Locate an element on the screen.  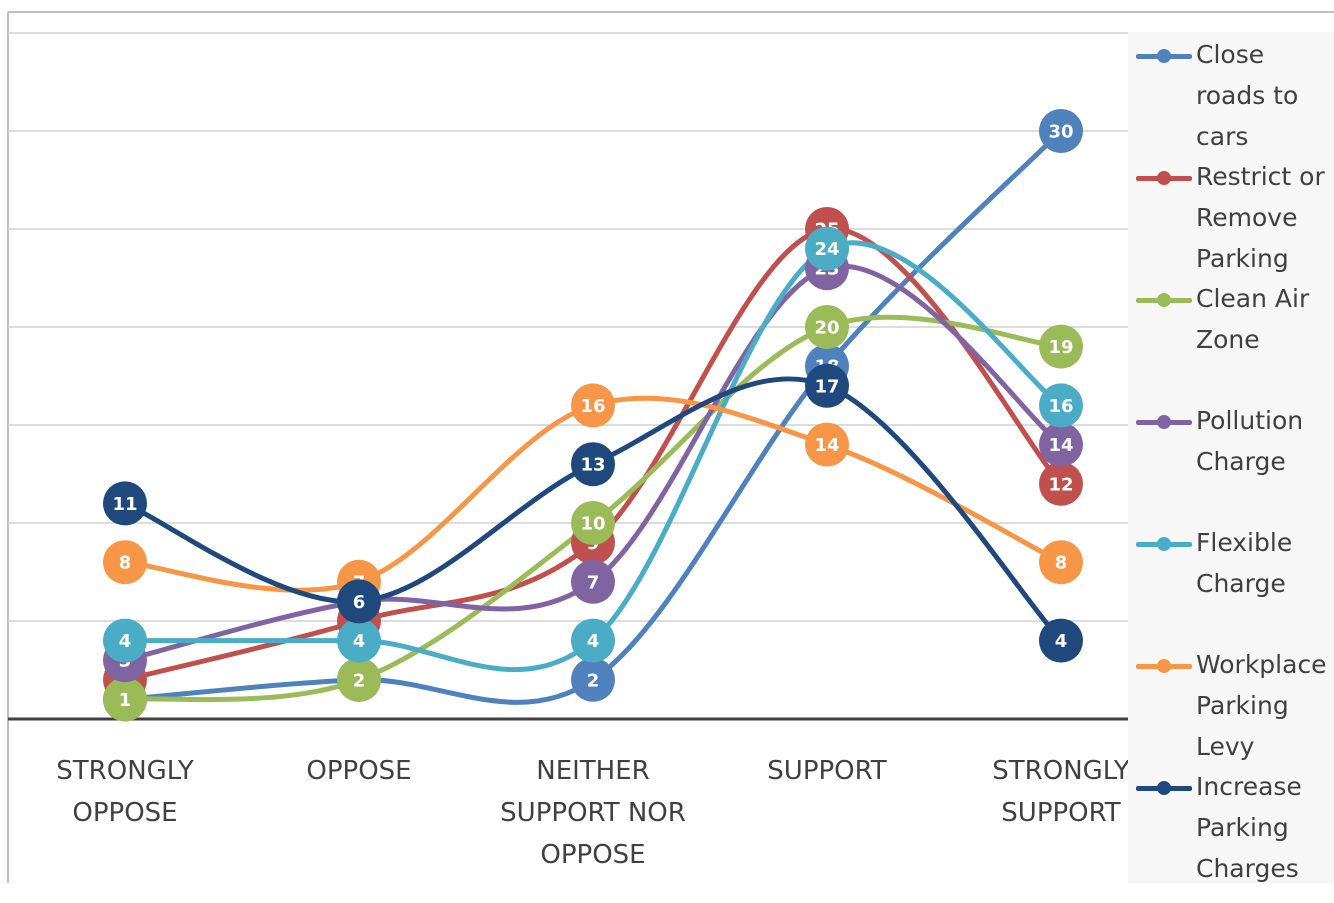
legend-label: Close roads to cars is located at coordinates (1247, 95).